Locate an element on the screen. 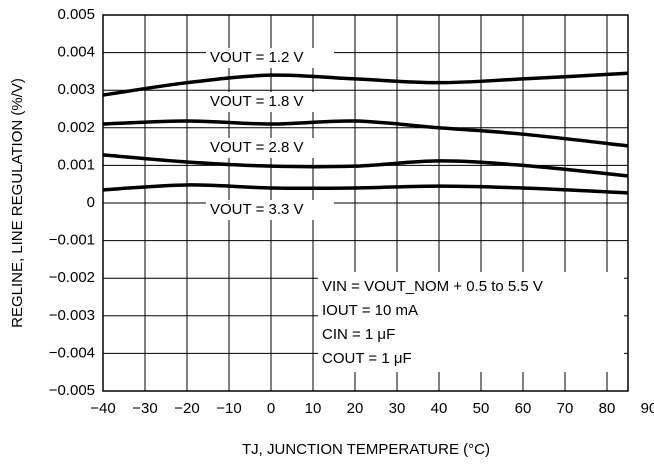 The width and height of the screenshot is (654, 468). annotation: CIN = 1 μF is located at coordinates (358, 334).